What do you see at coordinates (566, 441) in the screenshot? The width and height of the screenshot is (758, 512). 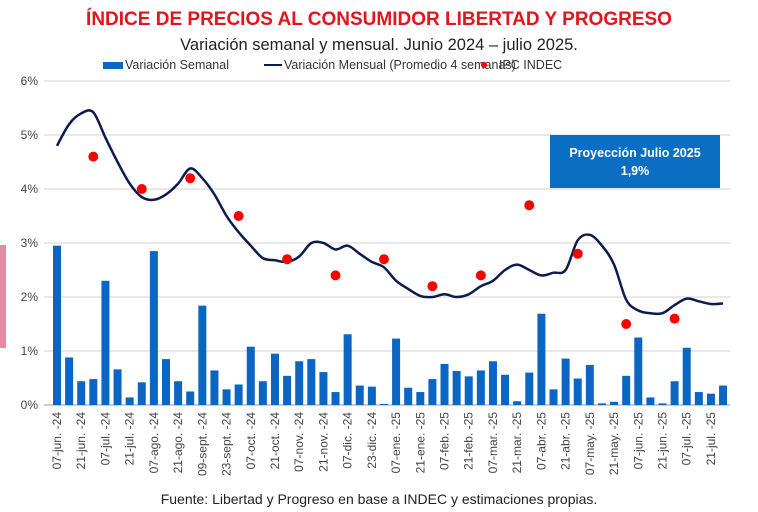 I see `x-tick-label: 21-abr. -25` at bounding box center [566, 441].